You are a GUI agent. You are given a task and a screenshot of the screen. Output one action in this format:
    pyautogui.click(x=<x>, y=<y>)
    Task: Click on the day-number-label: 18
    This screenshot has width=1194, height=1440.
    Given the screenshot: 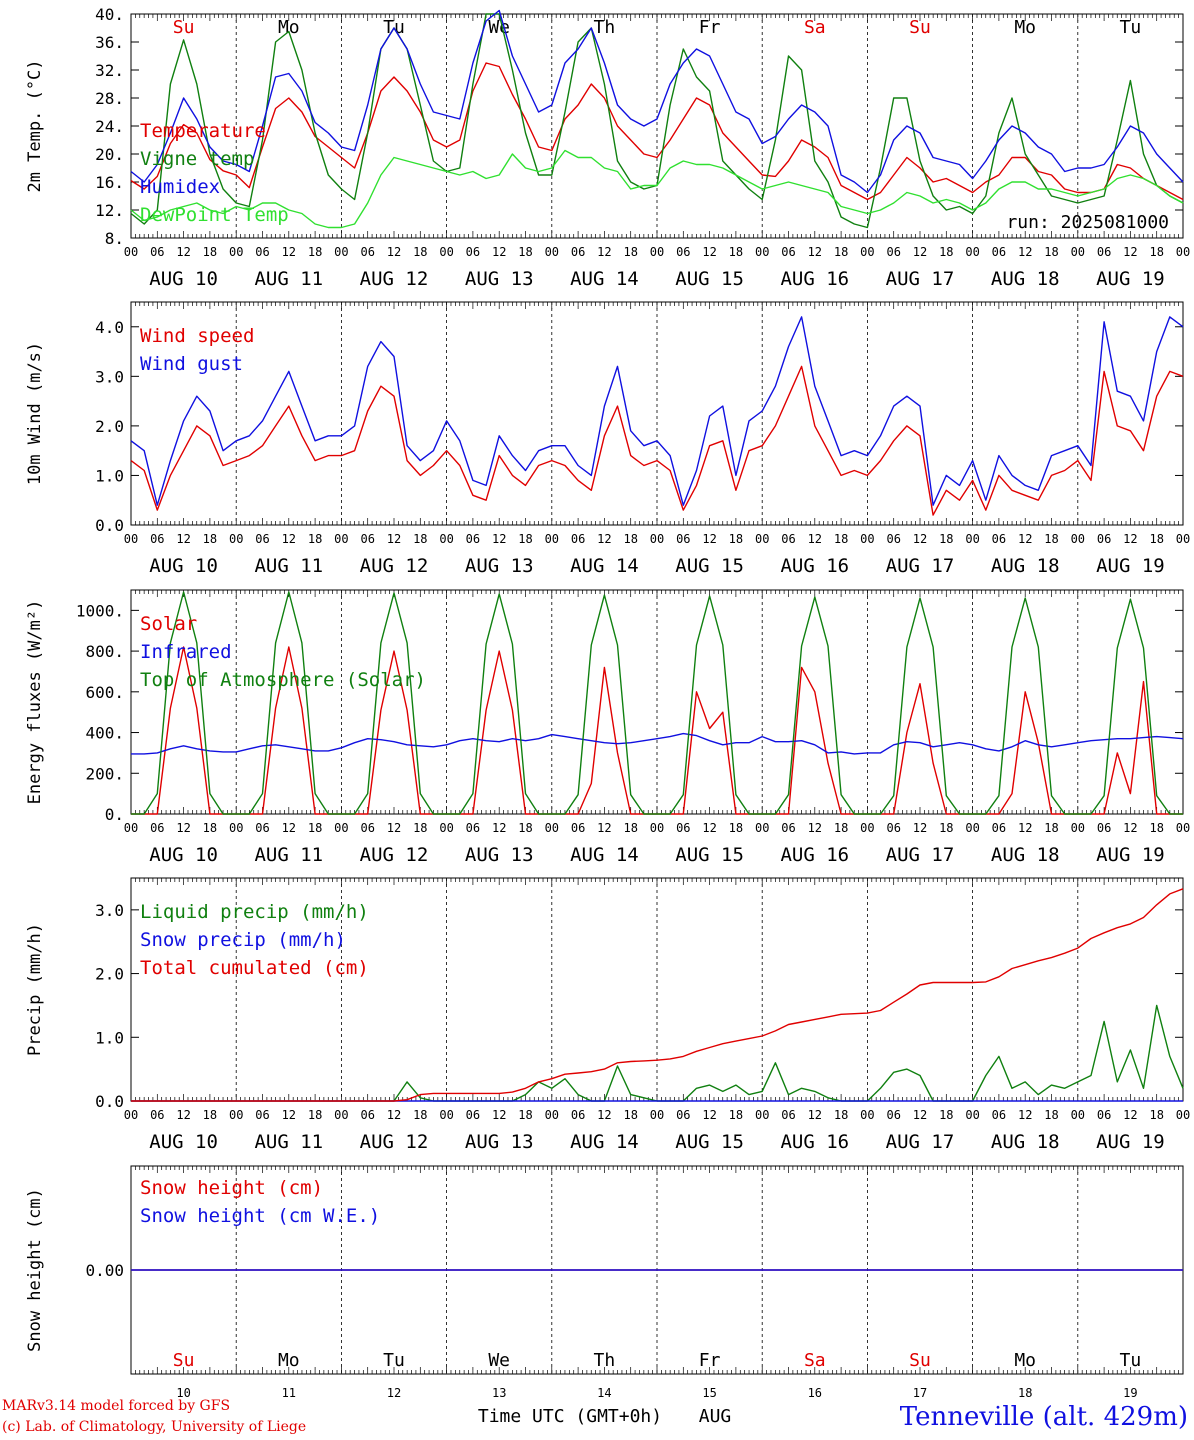 What is the action you would take?
    pyautogui.click(x=1025, y=1393)
    